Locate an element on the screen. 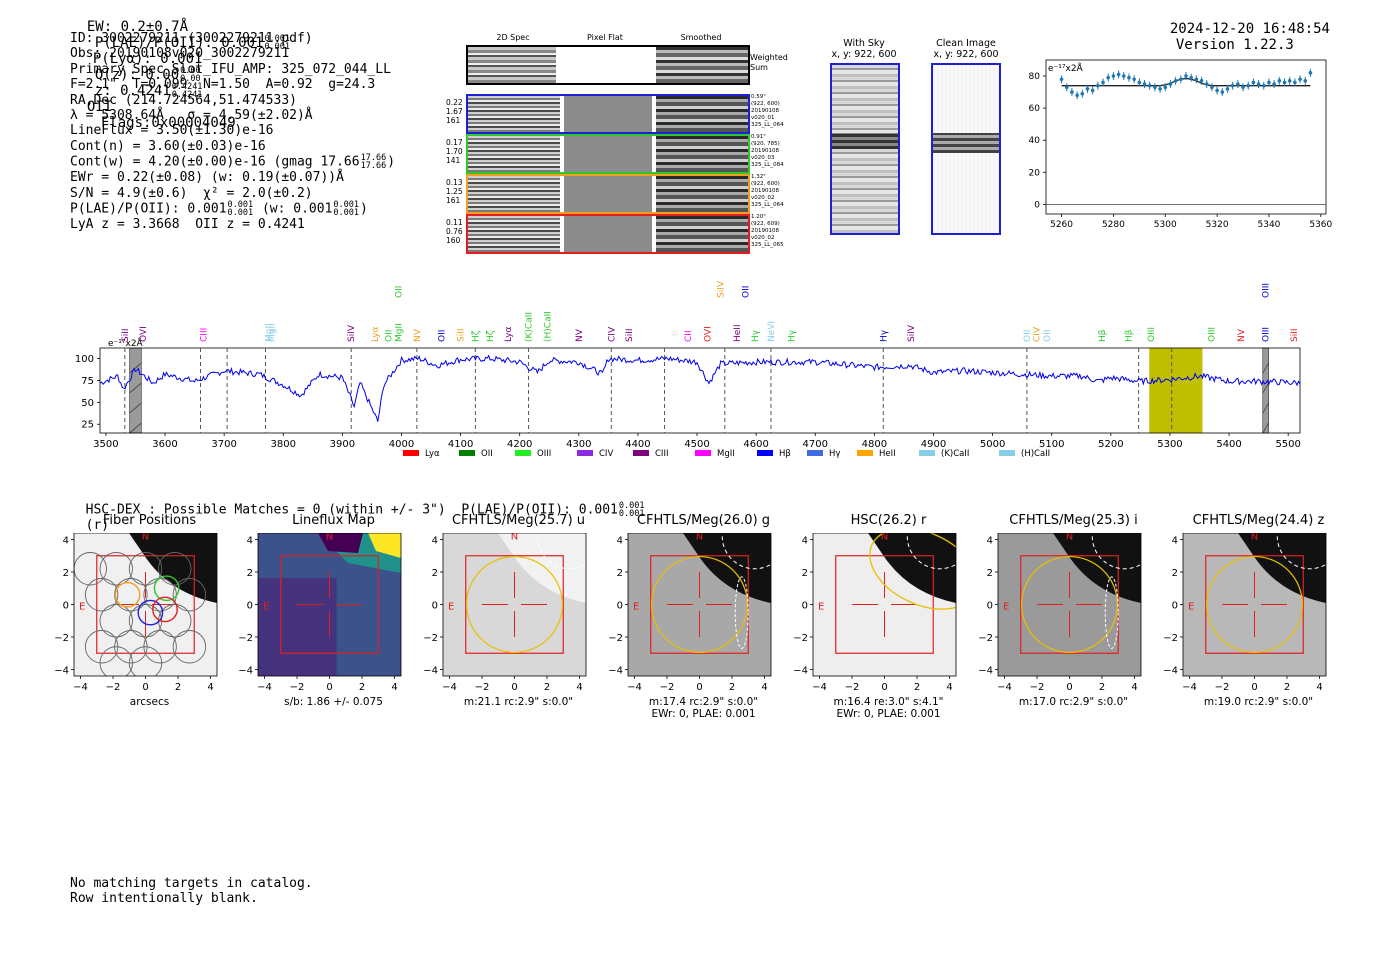 This screenshot has width=1400, height=953. spectrum-line-label: OIII is located at coordinates (1152, 334).